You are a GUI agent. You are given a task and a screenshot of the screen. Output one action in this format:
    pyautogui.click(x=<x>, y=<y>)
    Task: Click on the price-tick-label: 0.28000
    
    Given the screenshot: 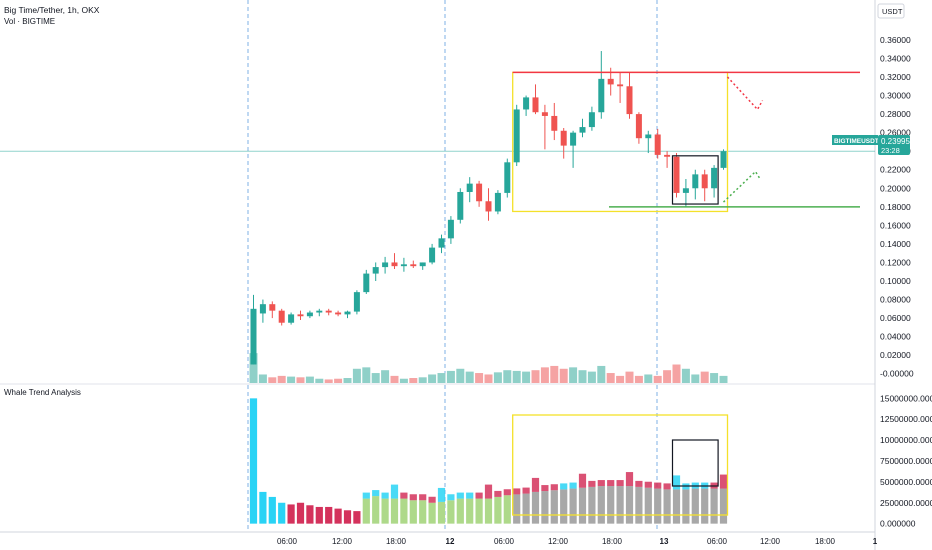 What is the action you would take?
    pyautogui.click(x=895, y=114)
    